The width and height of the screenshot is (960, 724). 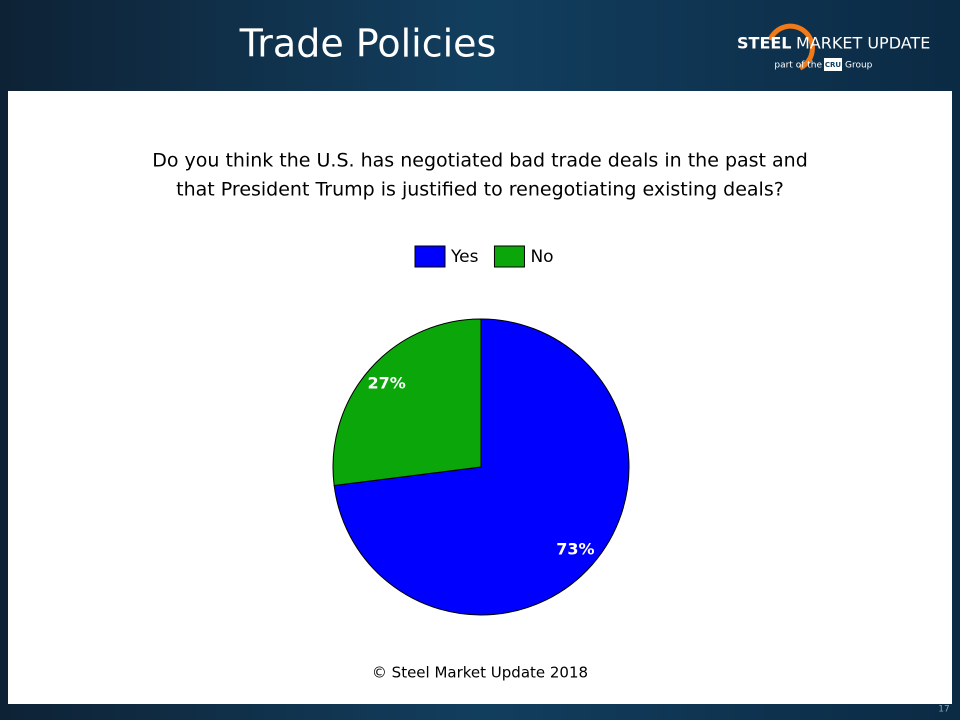 I want to click on logo-arc, so click(x=791, y=47).